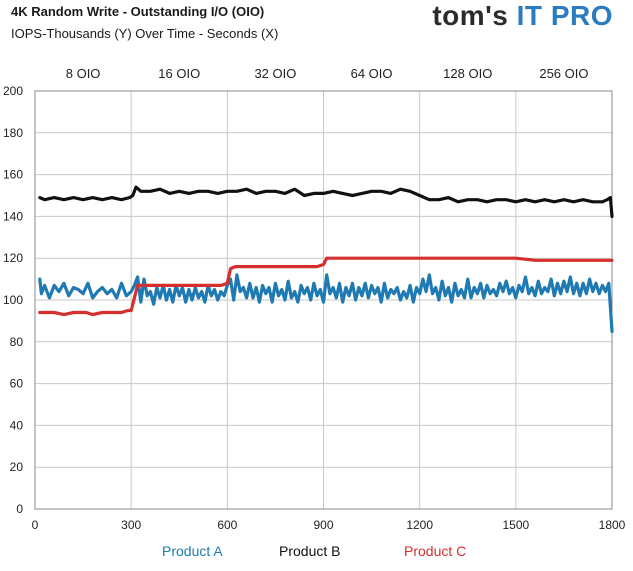 The width and height of the screenshot is (633, 571). What do you see at coordinates (326, 303) in the screenshot?
I see `series-line-product-a` at bounding box center [326, 303].